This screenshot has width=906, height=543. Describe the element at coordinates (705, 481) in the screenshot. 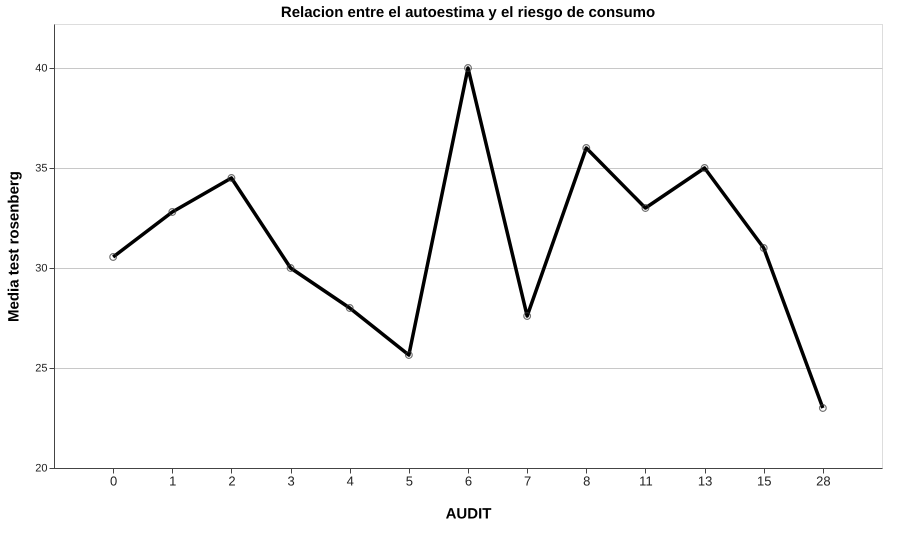

I see `x-tick-label: 13` at that location.